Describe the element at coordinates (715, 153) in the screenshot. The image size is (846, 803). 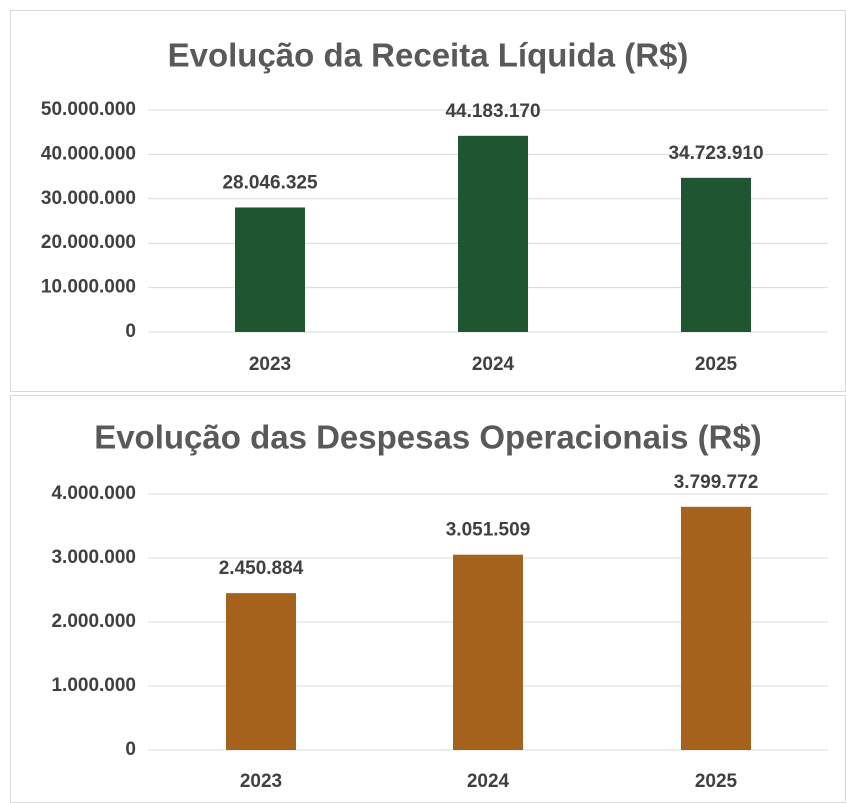
I see `data-label: 34.723.910` at that location.